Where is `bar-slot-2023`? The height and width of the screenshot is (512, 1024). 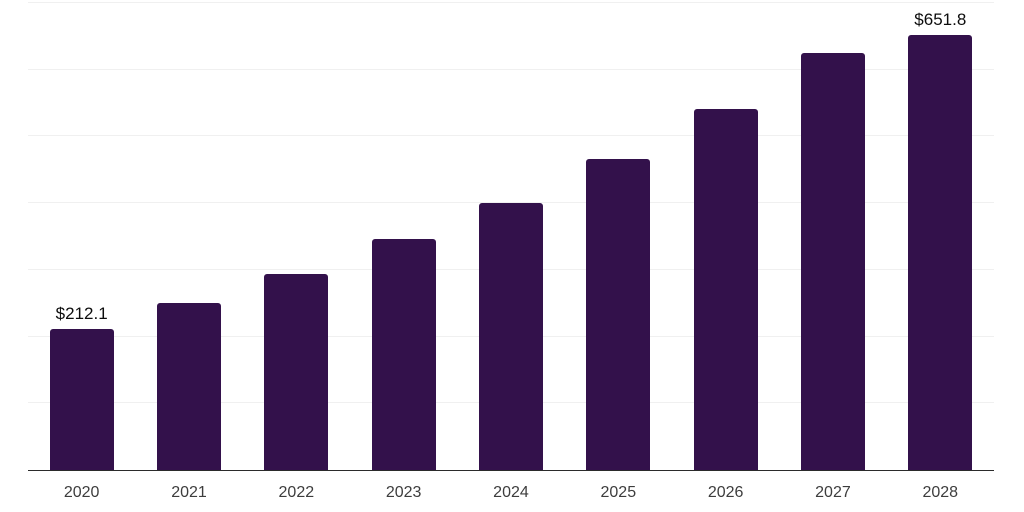
bar-slot-2023 is located at coordinates (403, 236).